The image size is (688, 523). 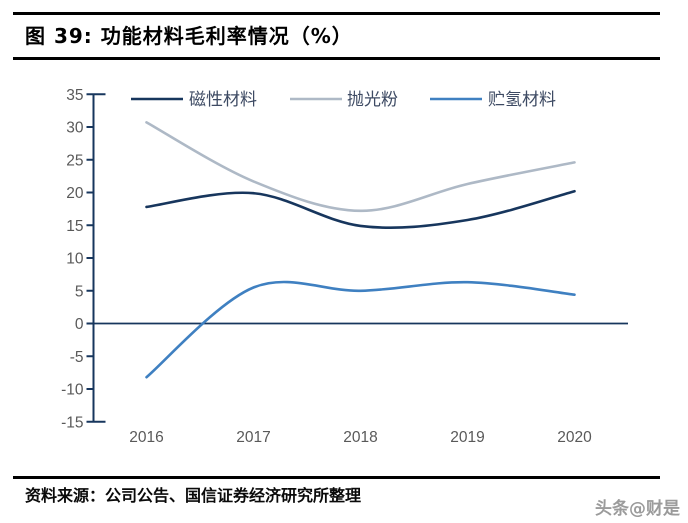 I want to click on legend-label-0: 磁性材料, so click(x=223, y=100).